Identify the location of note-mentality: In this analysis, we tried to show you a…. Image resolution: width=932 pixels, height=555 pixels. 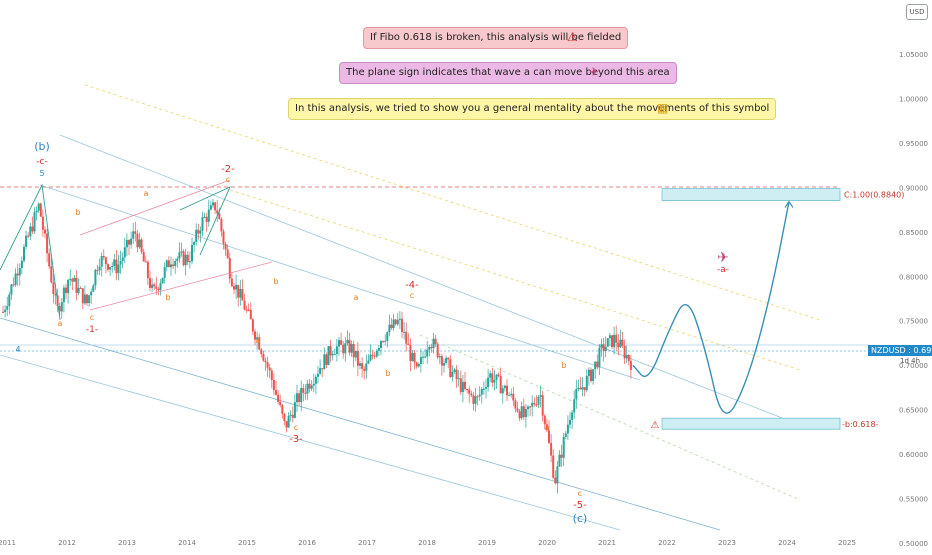
(532, 109).